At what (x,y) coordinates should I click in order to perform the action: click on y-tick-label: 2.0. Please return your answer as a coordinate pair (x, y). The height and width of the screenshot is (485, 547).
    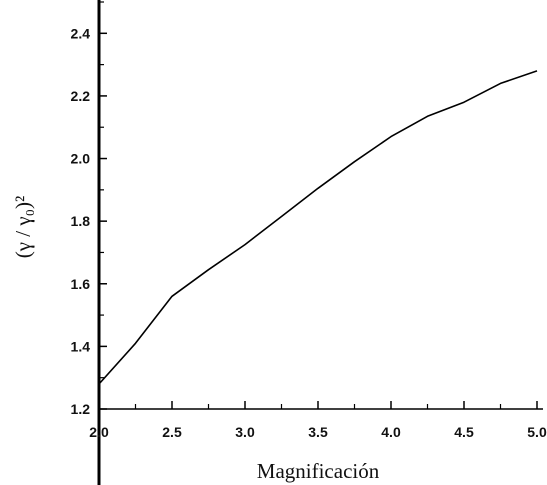
    Looking at the image, I should click on (81, 159).